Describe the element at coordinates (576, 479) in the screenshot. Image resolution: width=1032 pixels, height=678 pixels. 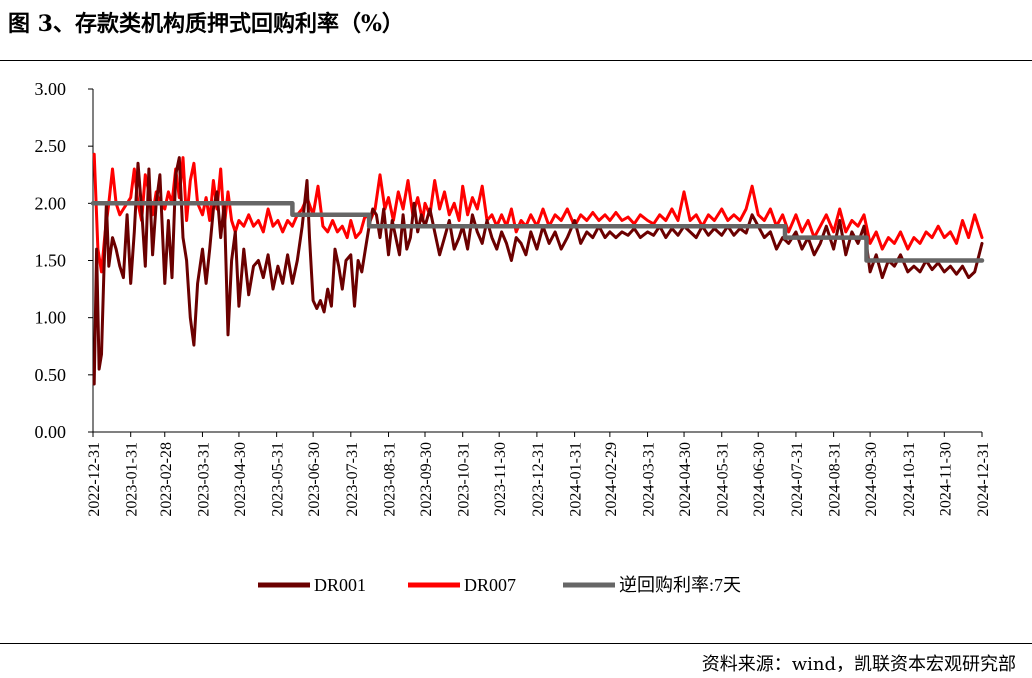
I see `x-tick-label: 2024-01-31` at that location.